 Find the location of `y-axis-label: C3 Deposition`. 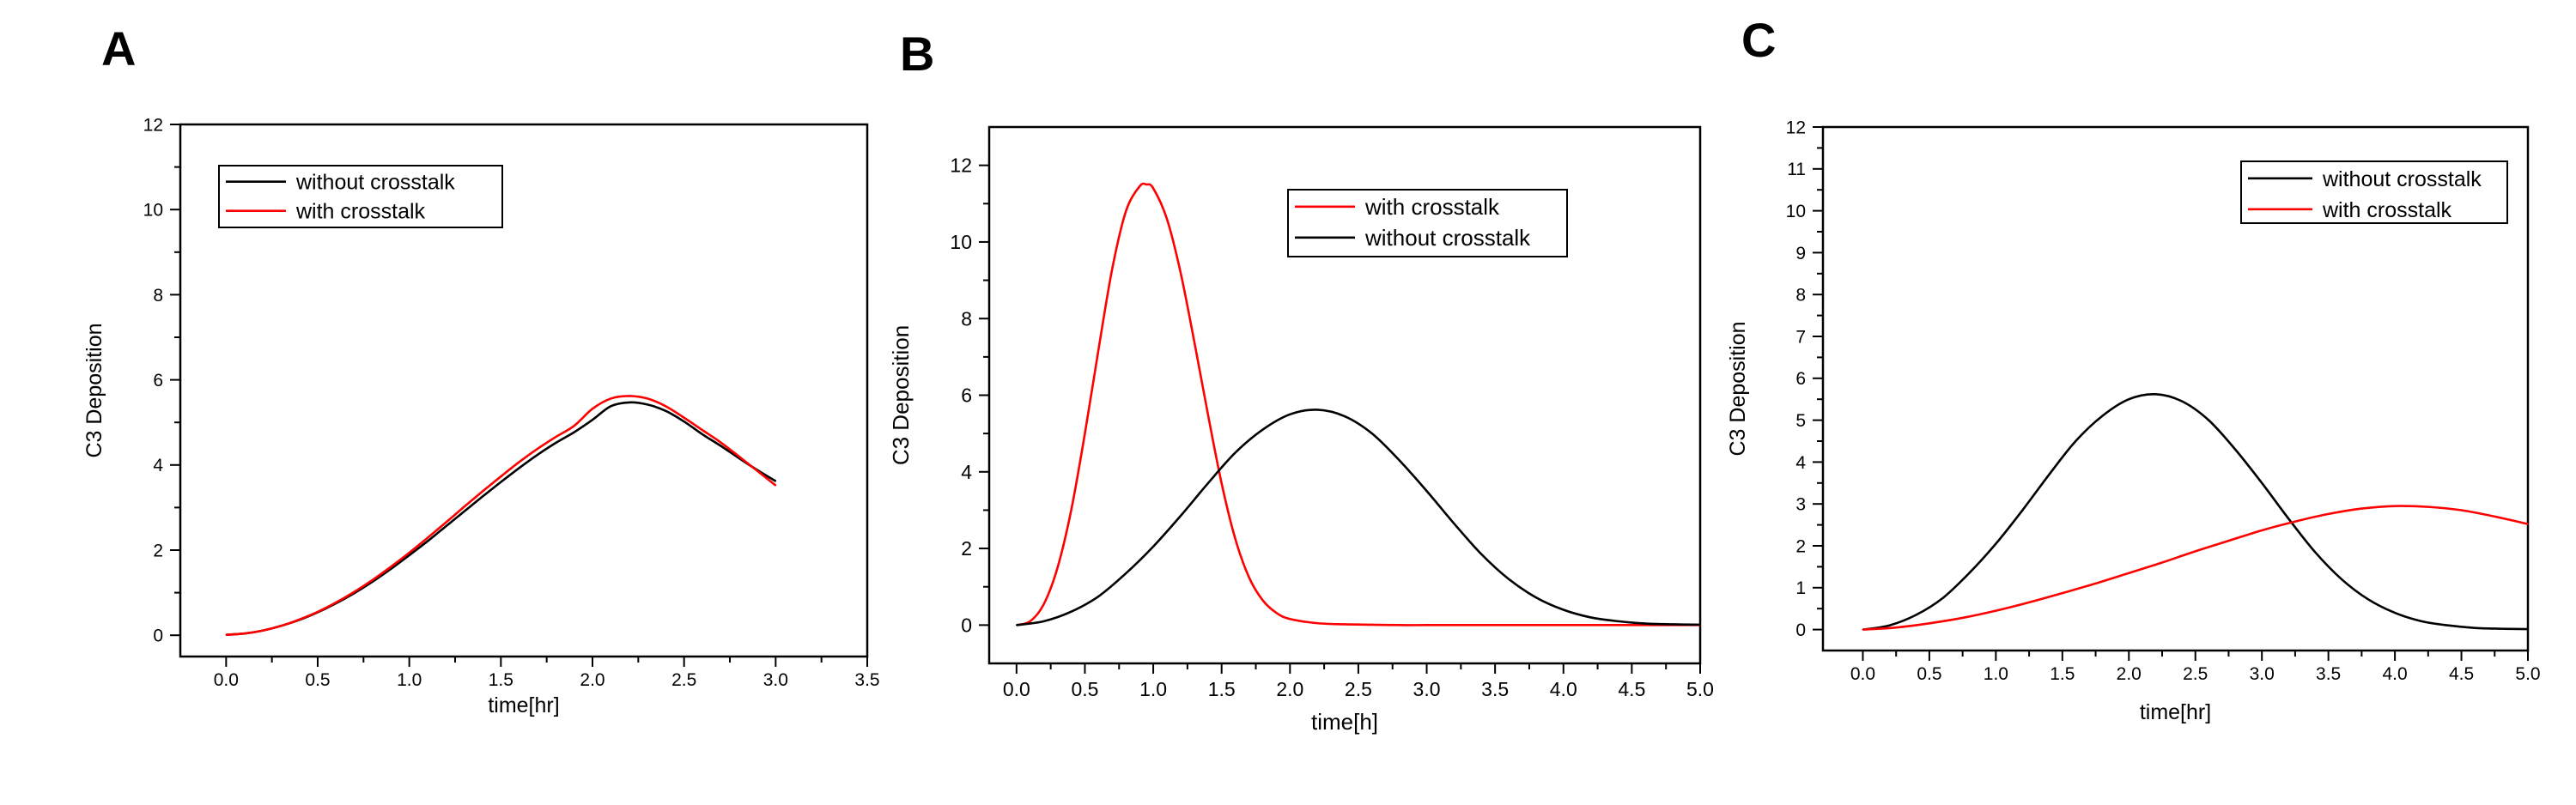

y-axis-label: C3 Deposition is located at coordinates (901, 395).